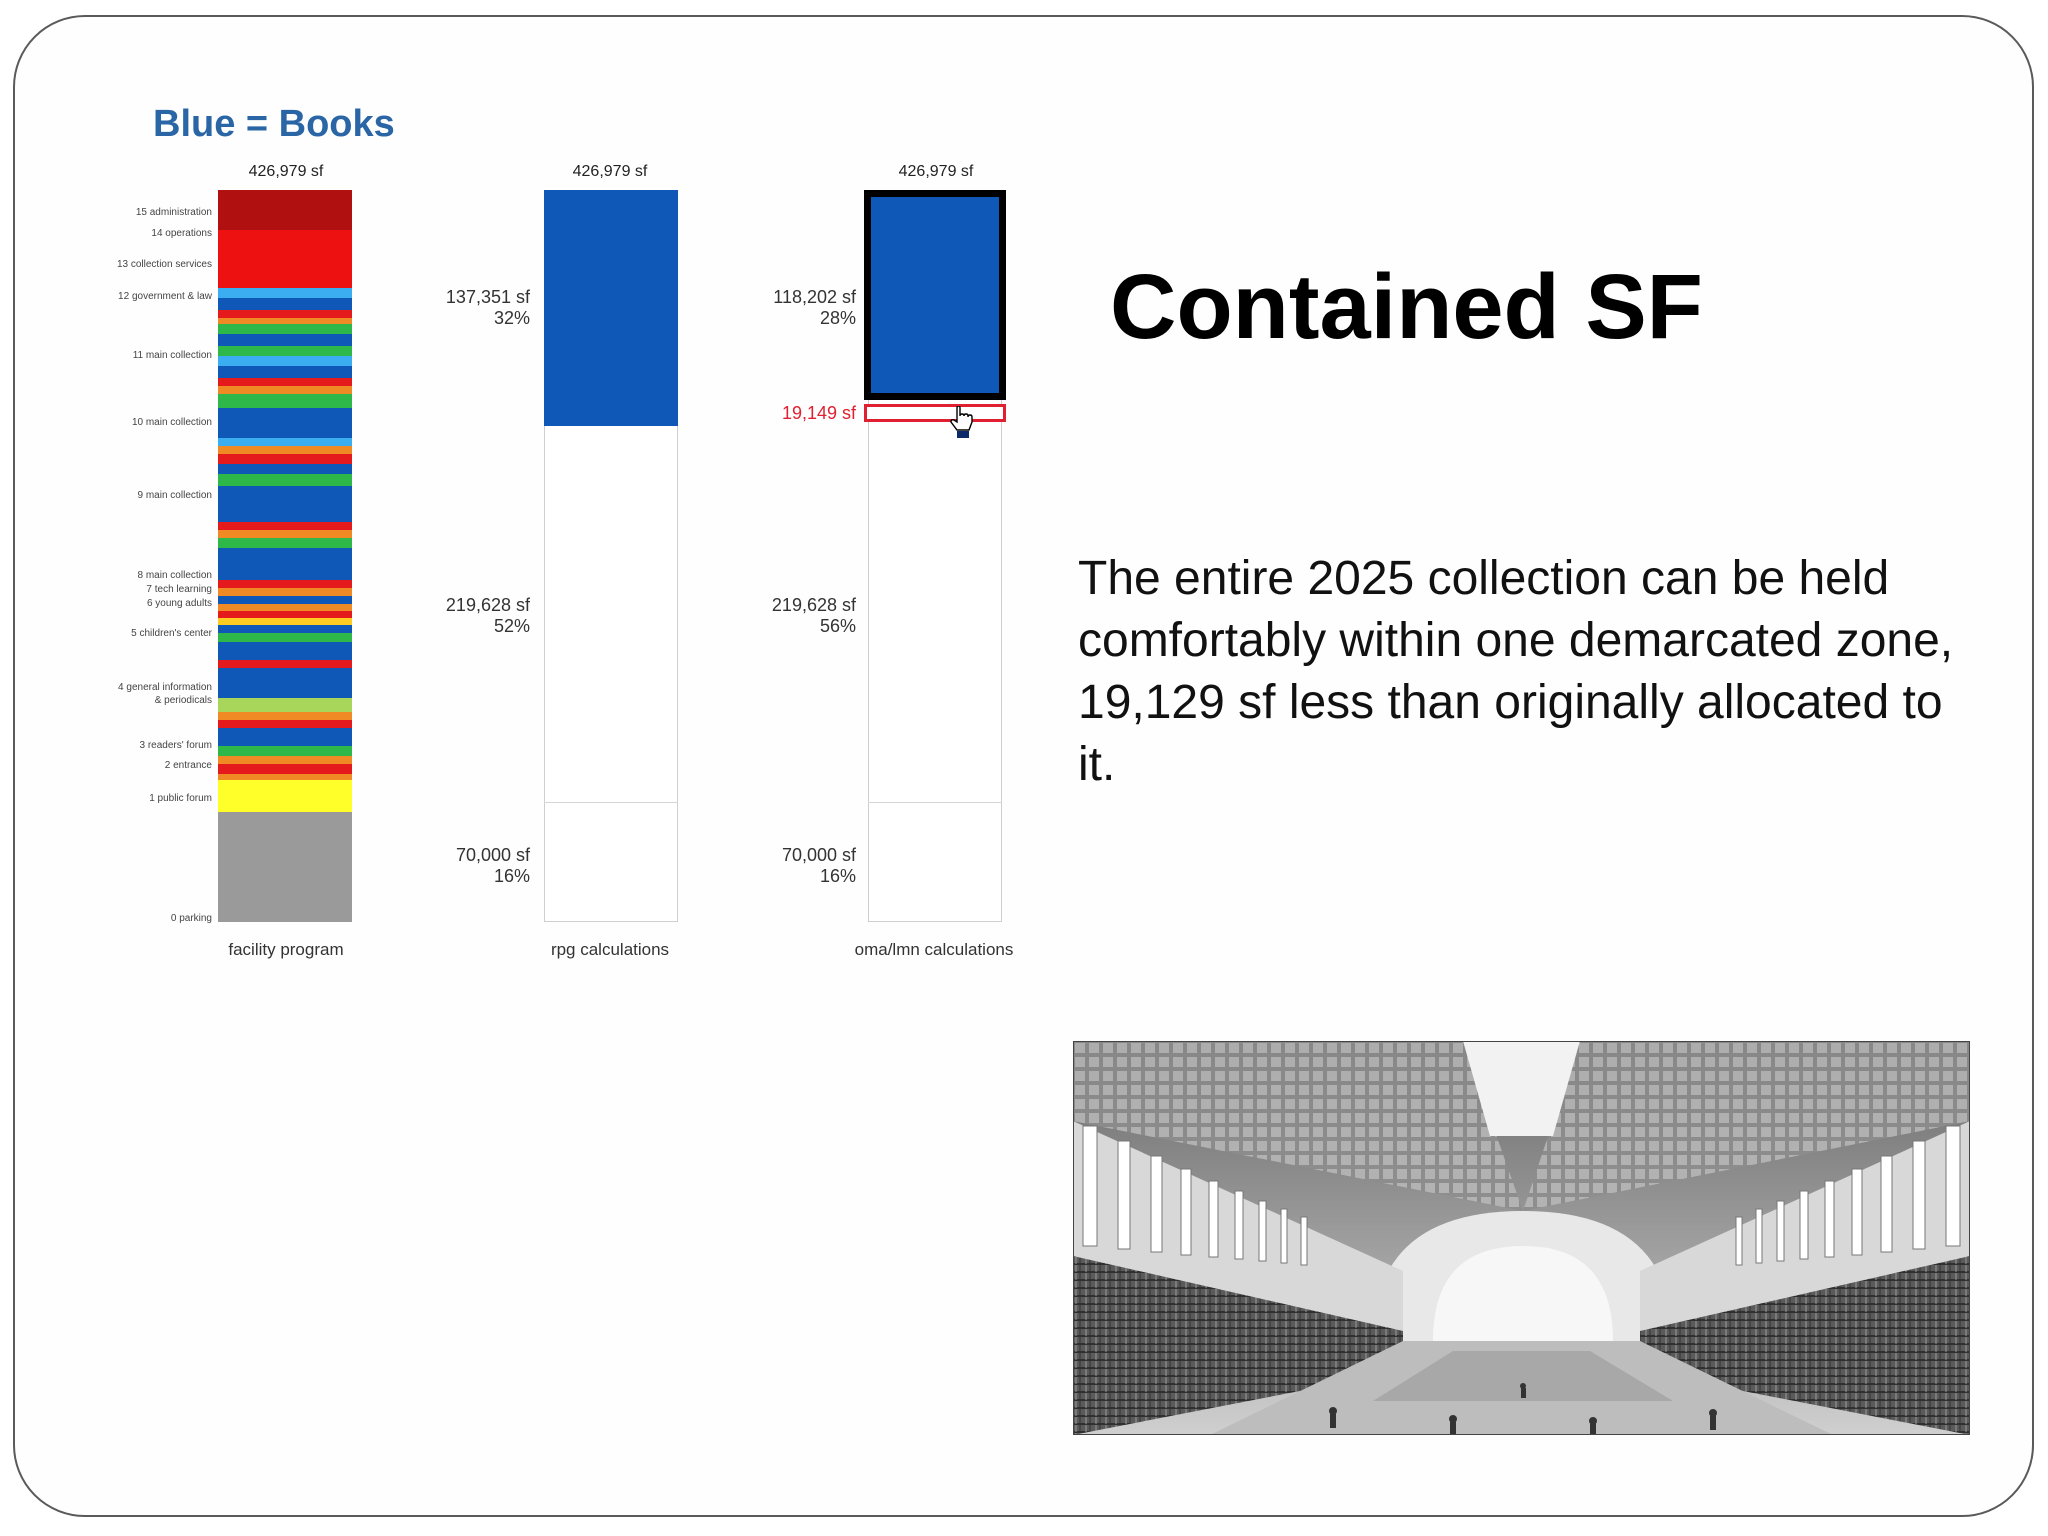 This screenshot has height=1536, width=2048. I want to click on floor-4-band-a, so click(285, 705).